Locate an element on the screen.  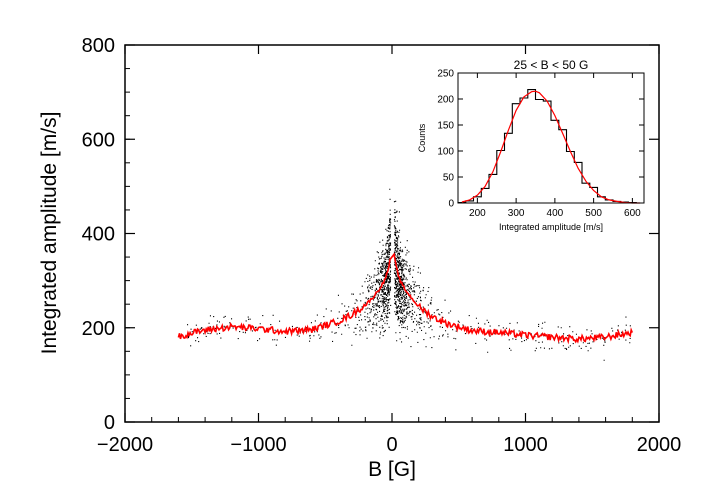
inset-x-axis-label: Integrated amplitude [m/s] is located at coordinates (551, 227).